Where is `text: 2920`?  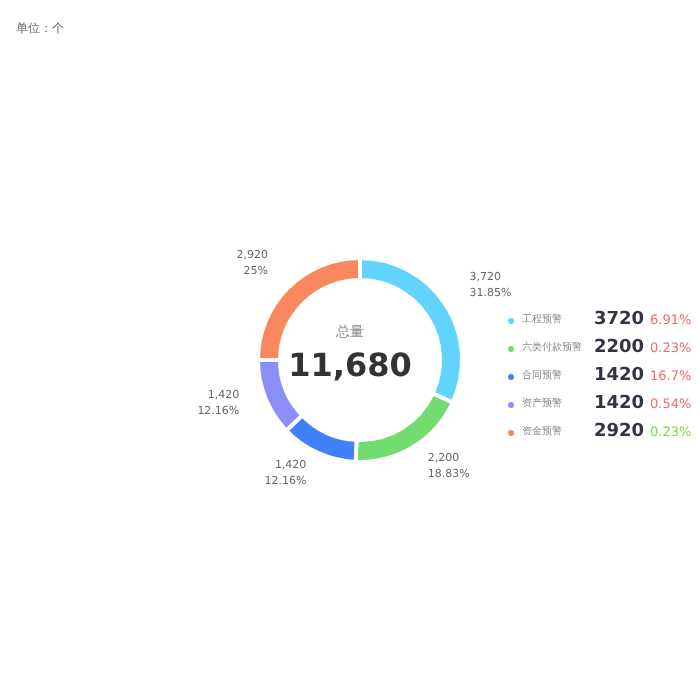 text: 2920 is located at coordinates (620, 433).